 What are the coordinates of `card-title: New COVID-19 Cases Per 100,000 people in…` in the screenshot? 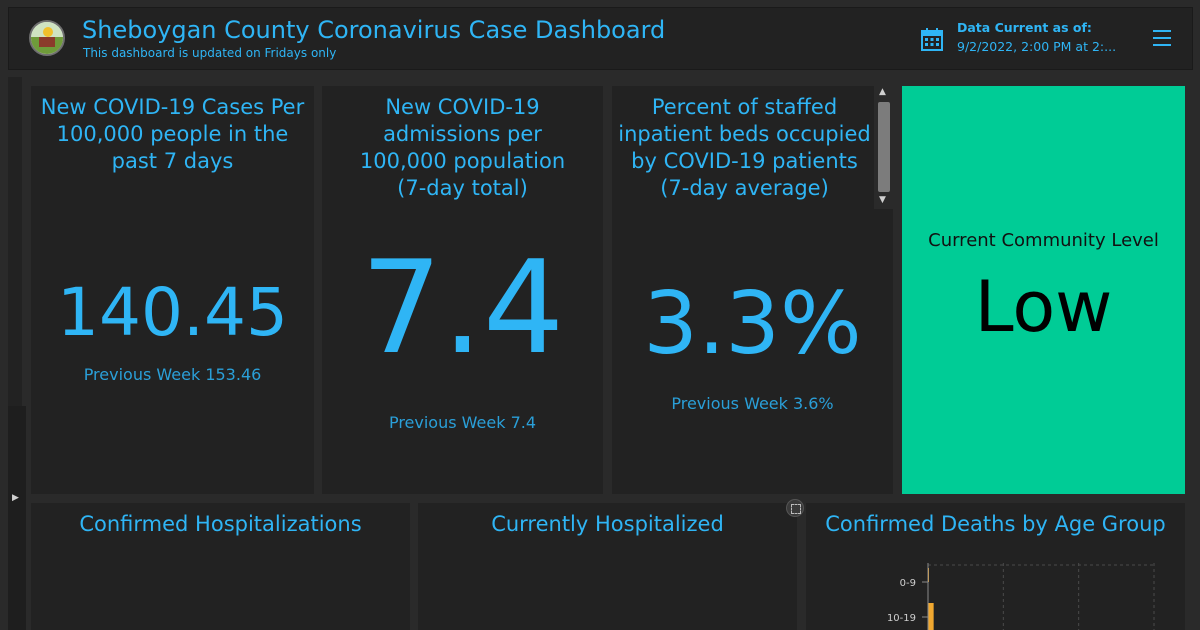 It's located at (172, 134).